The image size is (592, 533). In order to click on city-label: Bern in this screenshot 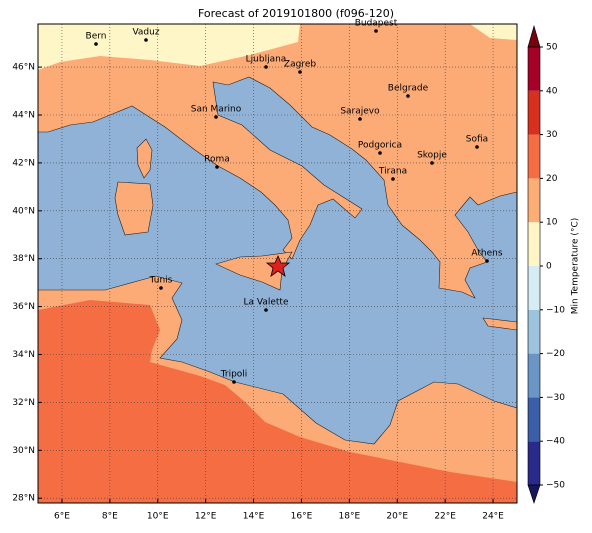, I will do `click(96, 37)`.